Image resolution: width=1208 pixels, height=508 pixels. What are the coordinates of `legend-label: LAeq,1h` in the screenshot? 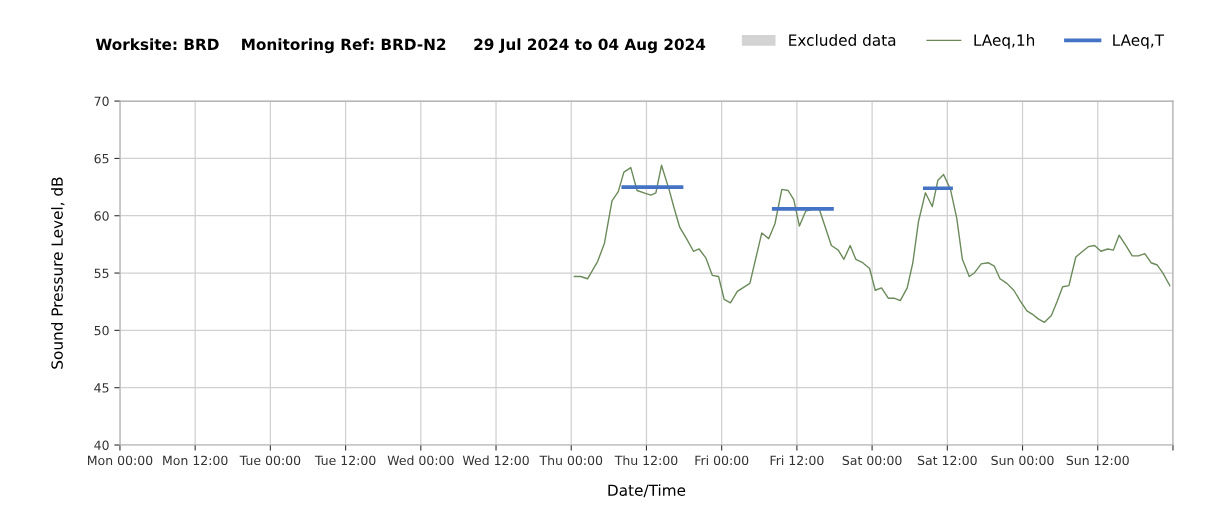 It's located at (1004, 41).